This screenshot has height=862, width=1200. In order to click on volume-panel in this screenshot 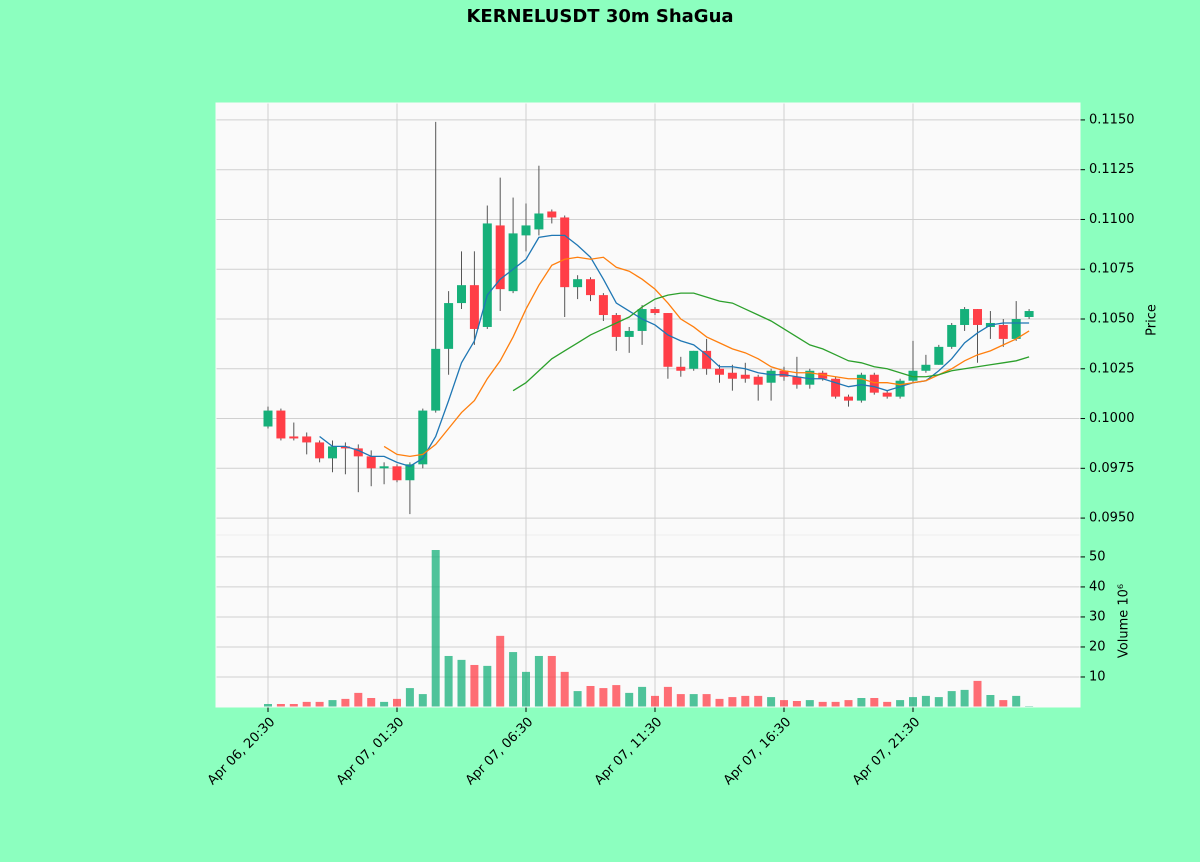, I will do `click(648, 621)`.